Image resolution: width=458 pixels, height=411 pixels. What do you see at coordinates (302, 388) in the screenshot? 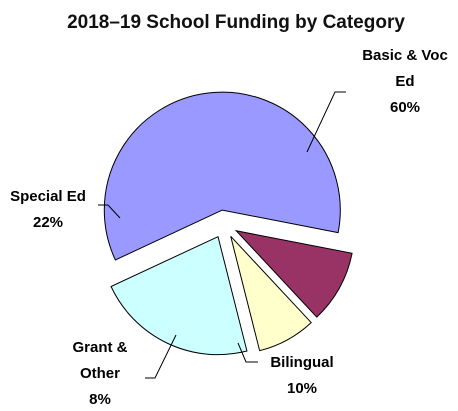
I see `slice-label-line: 10%` at bounding box center [302, 388].